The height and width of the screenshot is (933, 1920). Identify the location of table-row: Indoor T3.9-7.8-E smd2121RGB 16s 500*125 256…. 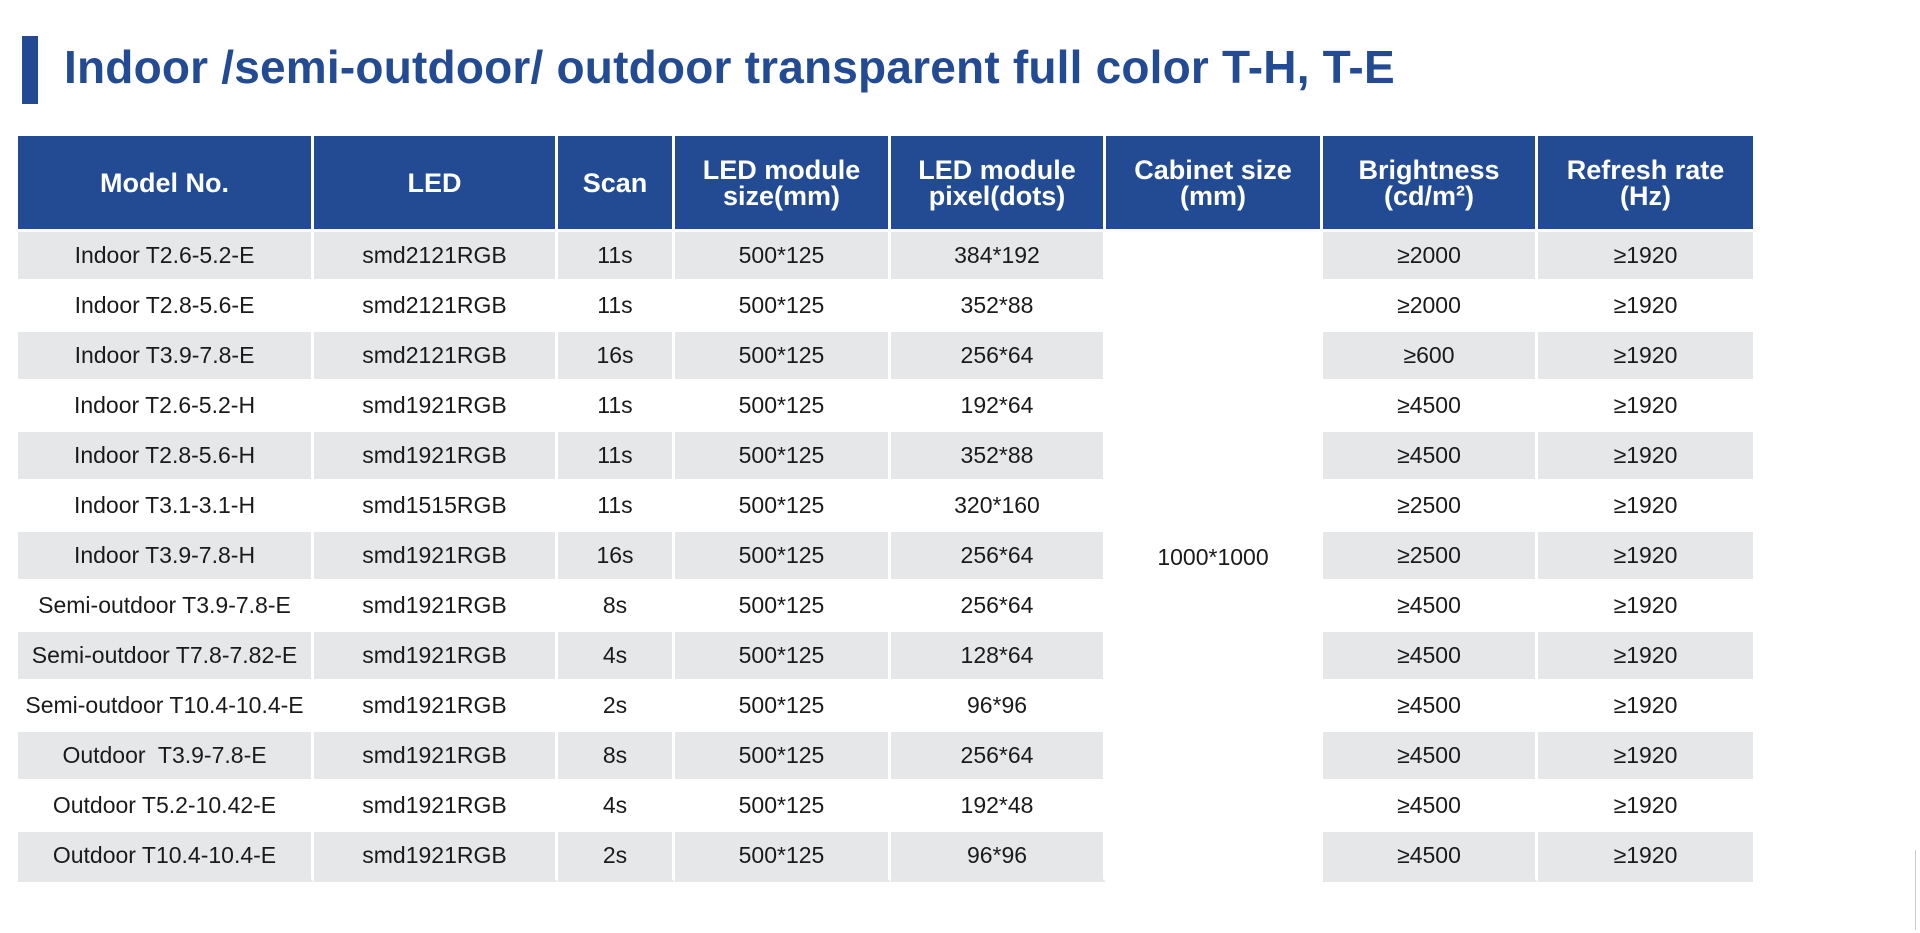
(885, 354).